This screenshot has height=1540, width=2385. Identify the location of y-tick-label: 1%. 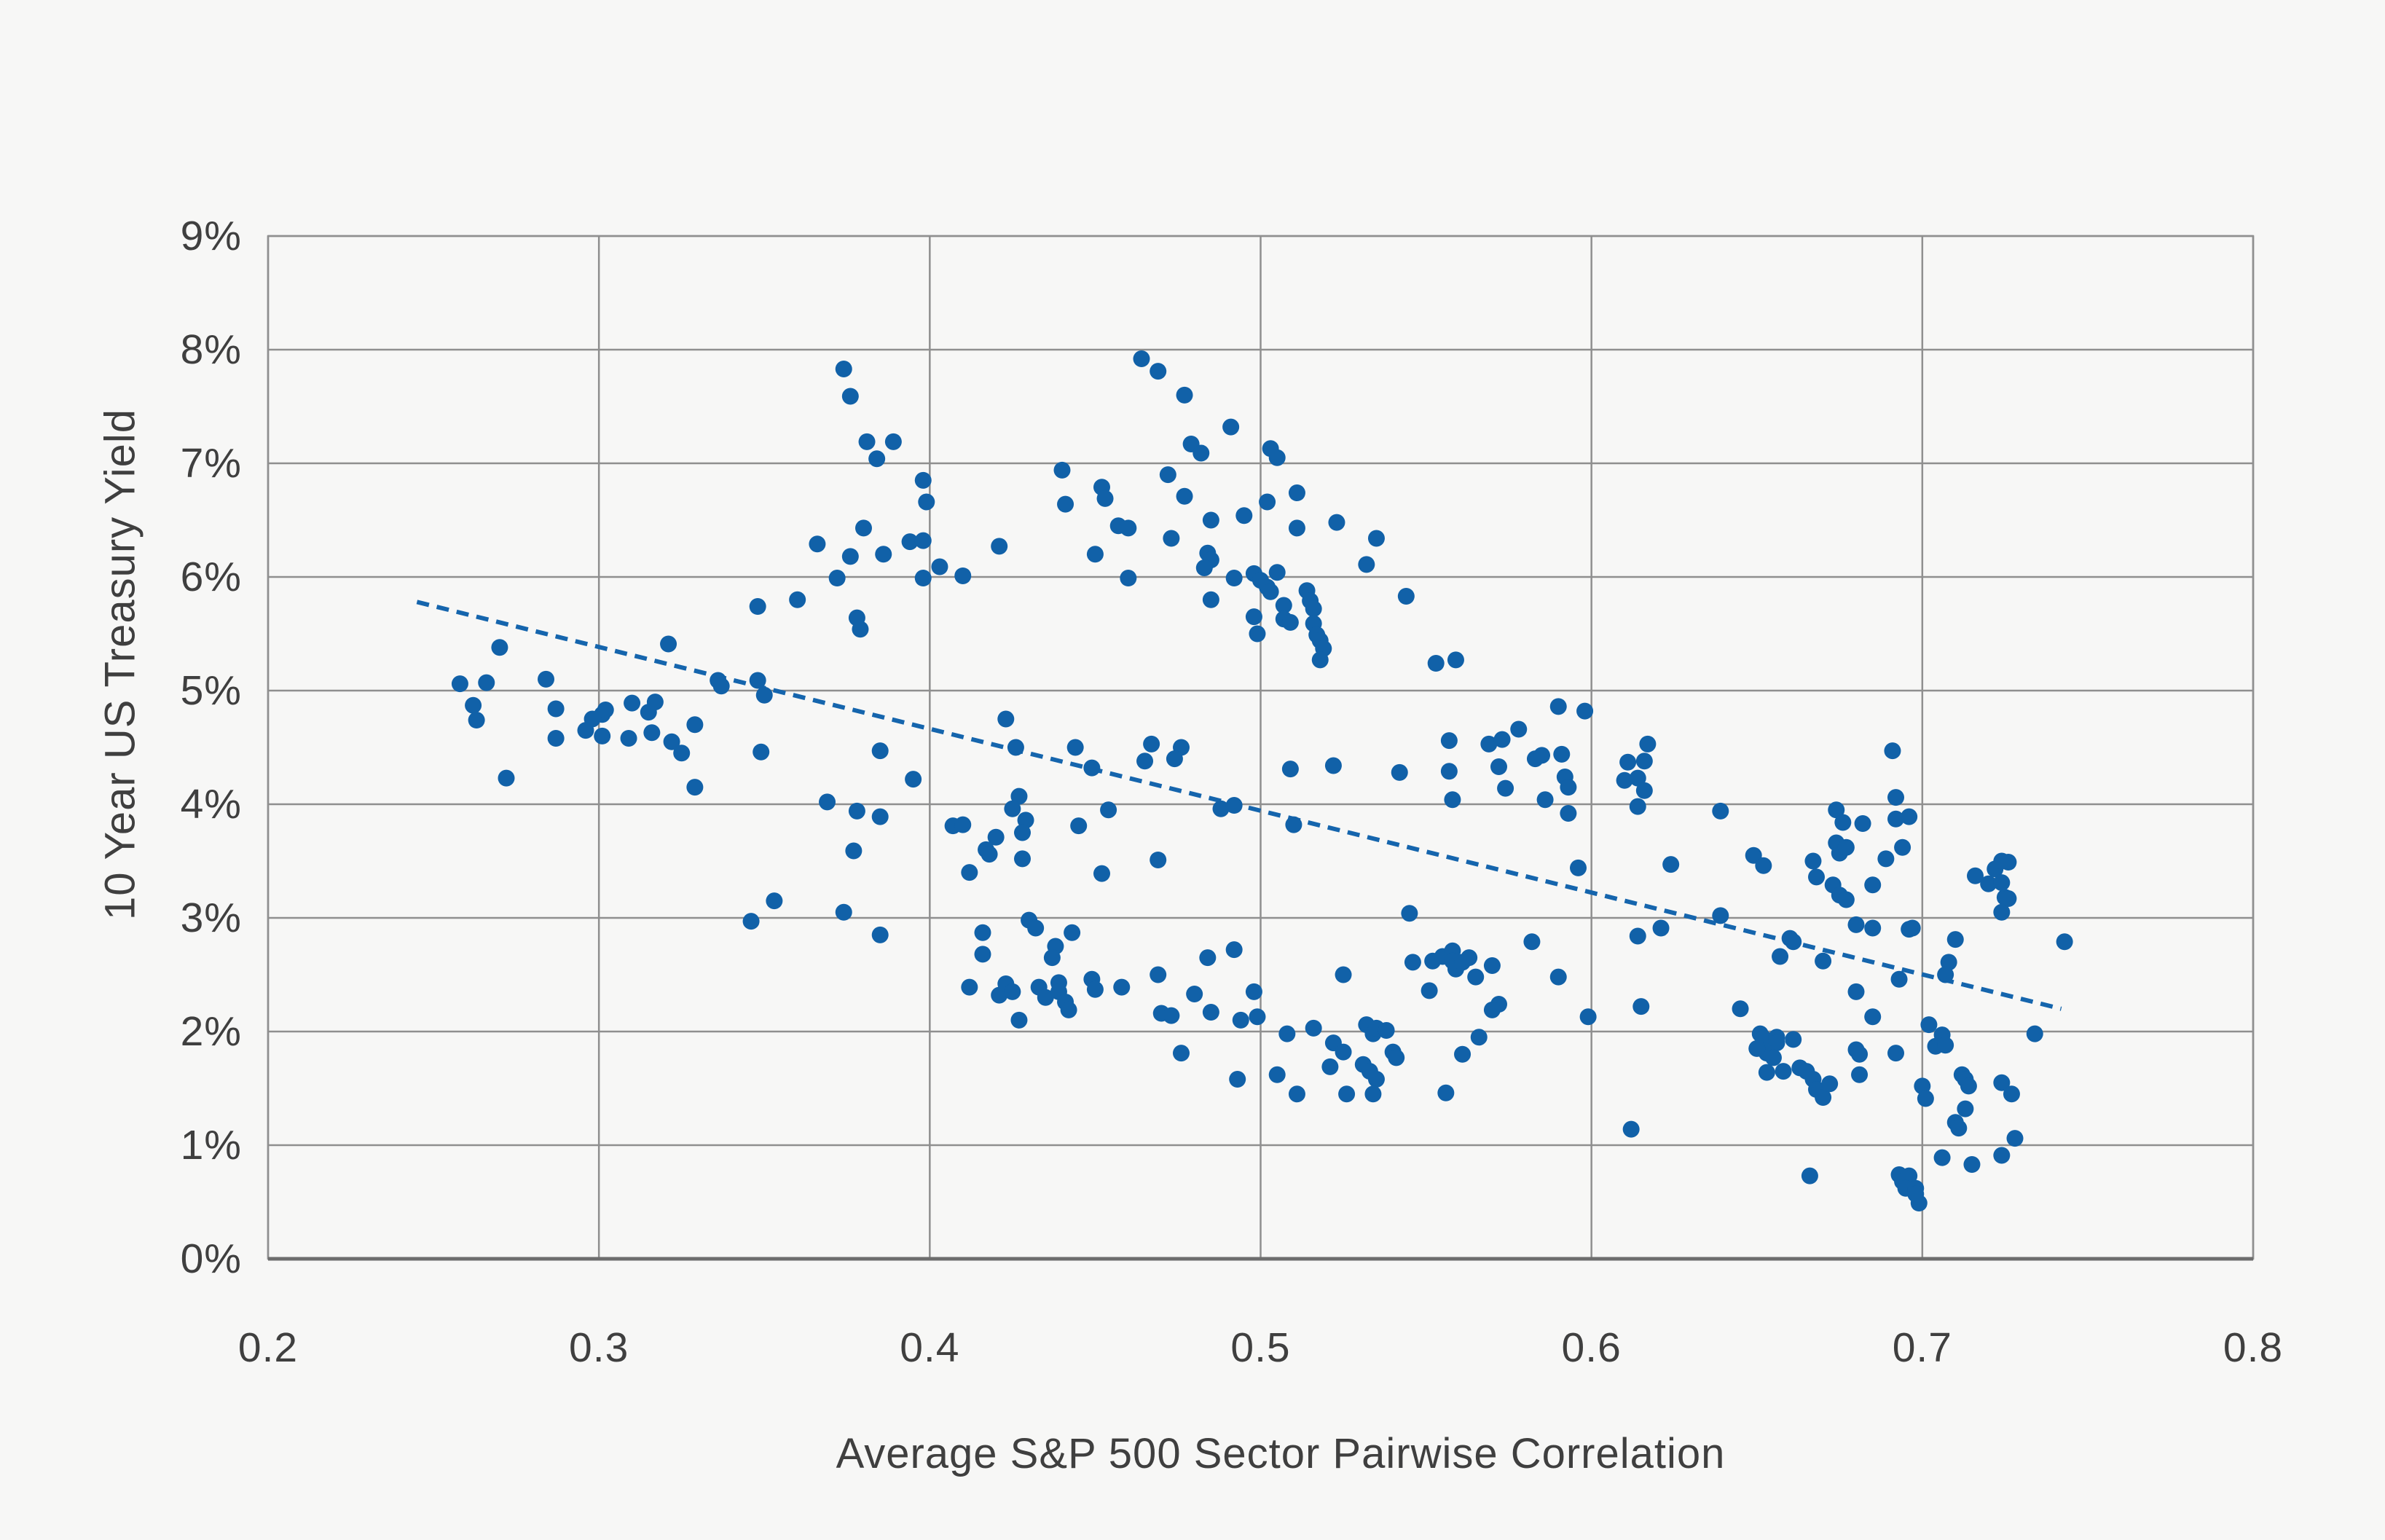
(211, 1145).